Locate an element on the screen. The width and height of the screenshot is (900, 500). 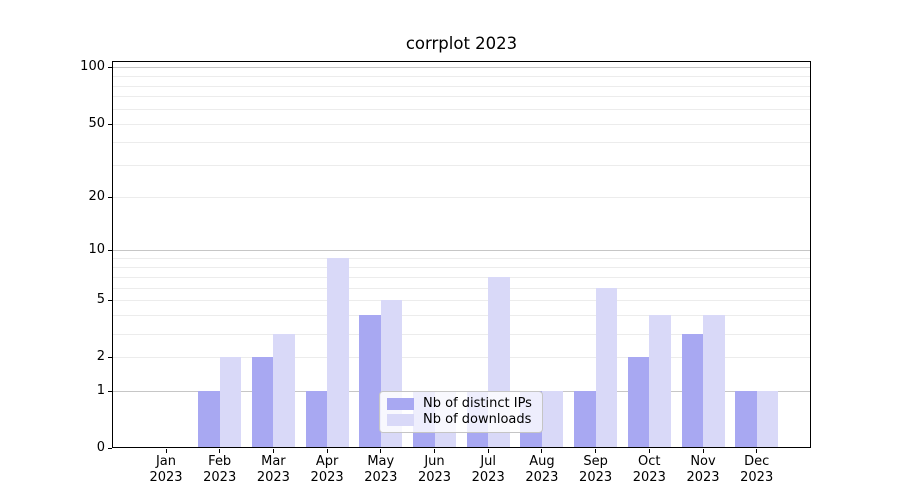
bar-feb-distinct-ips is located at coordinates (209, 419).